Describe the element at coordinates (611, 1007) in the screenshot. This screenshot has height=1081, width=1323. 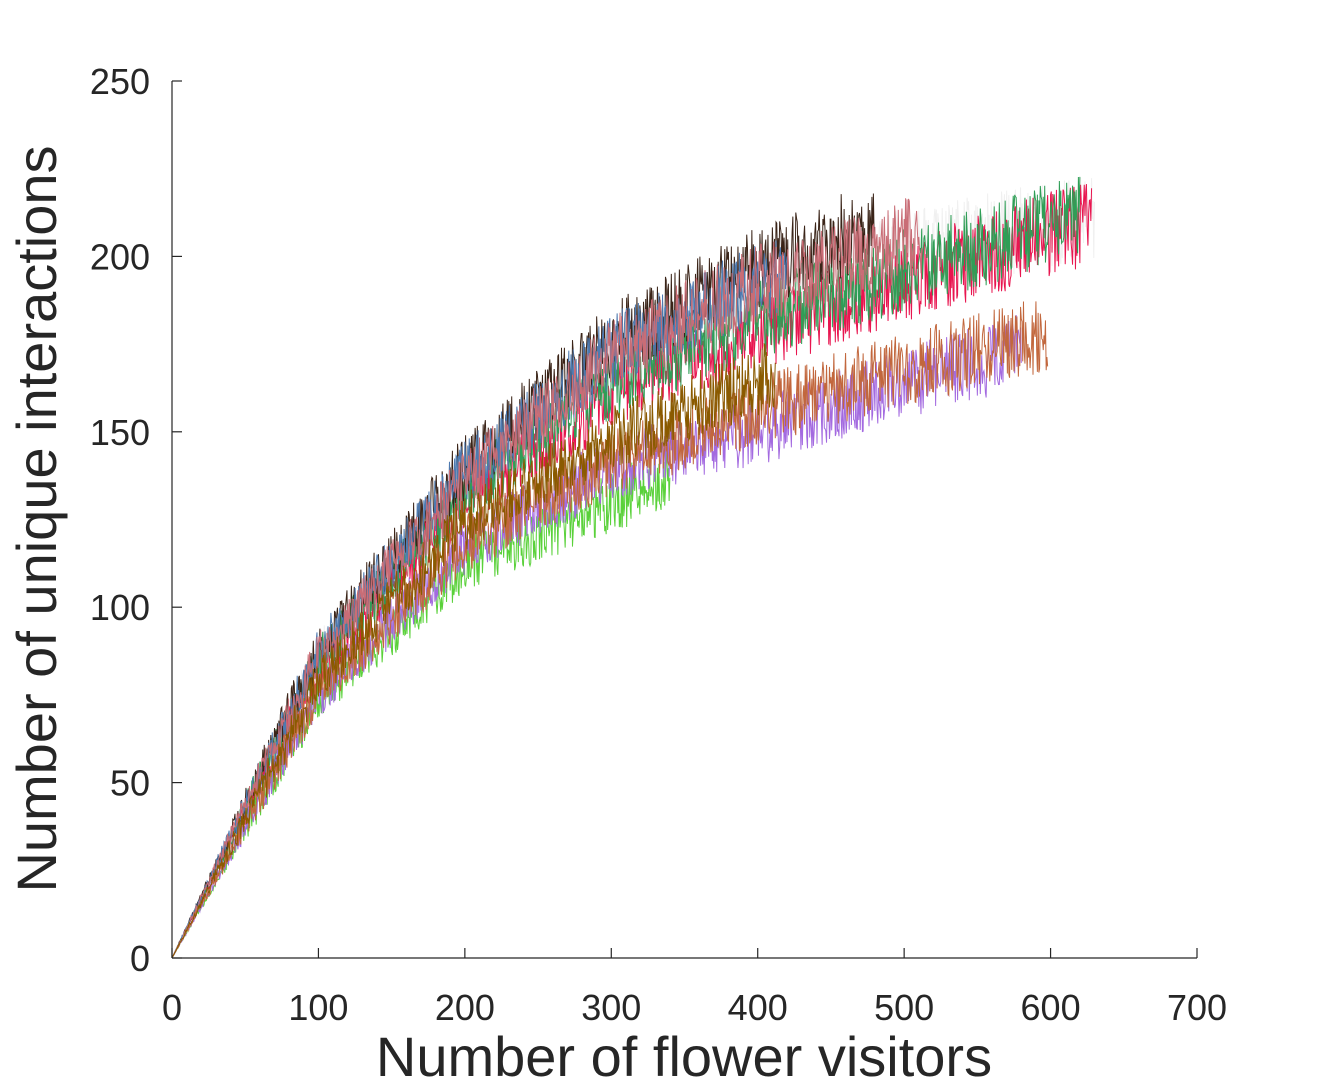
I see `x-tick-label: 300` at that location.